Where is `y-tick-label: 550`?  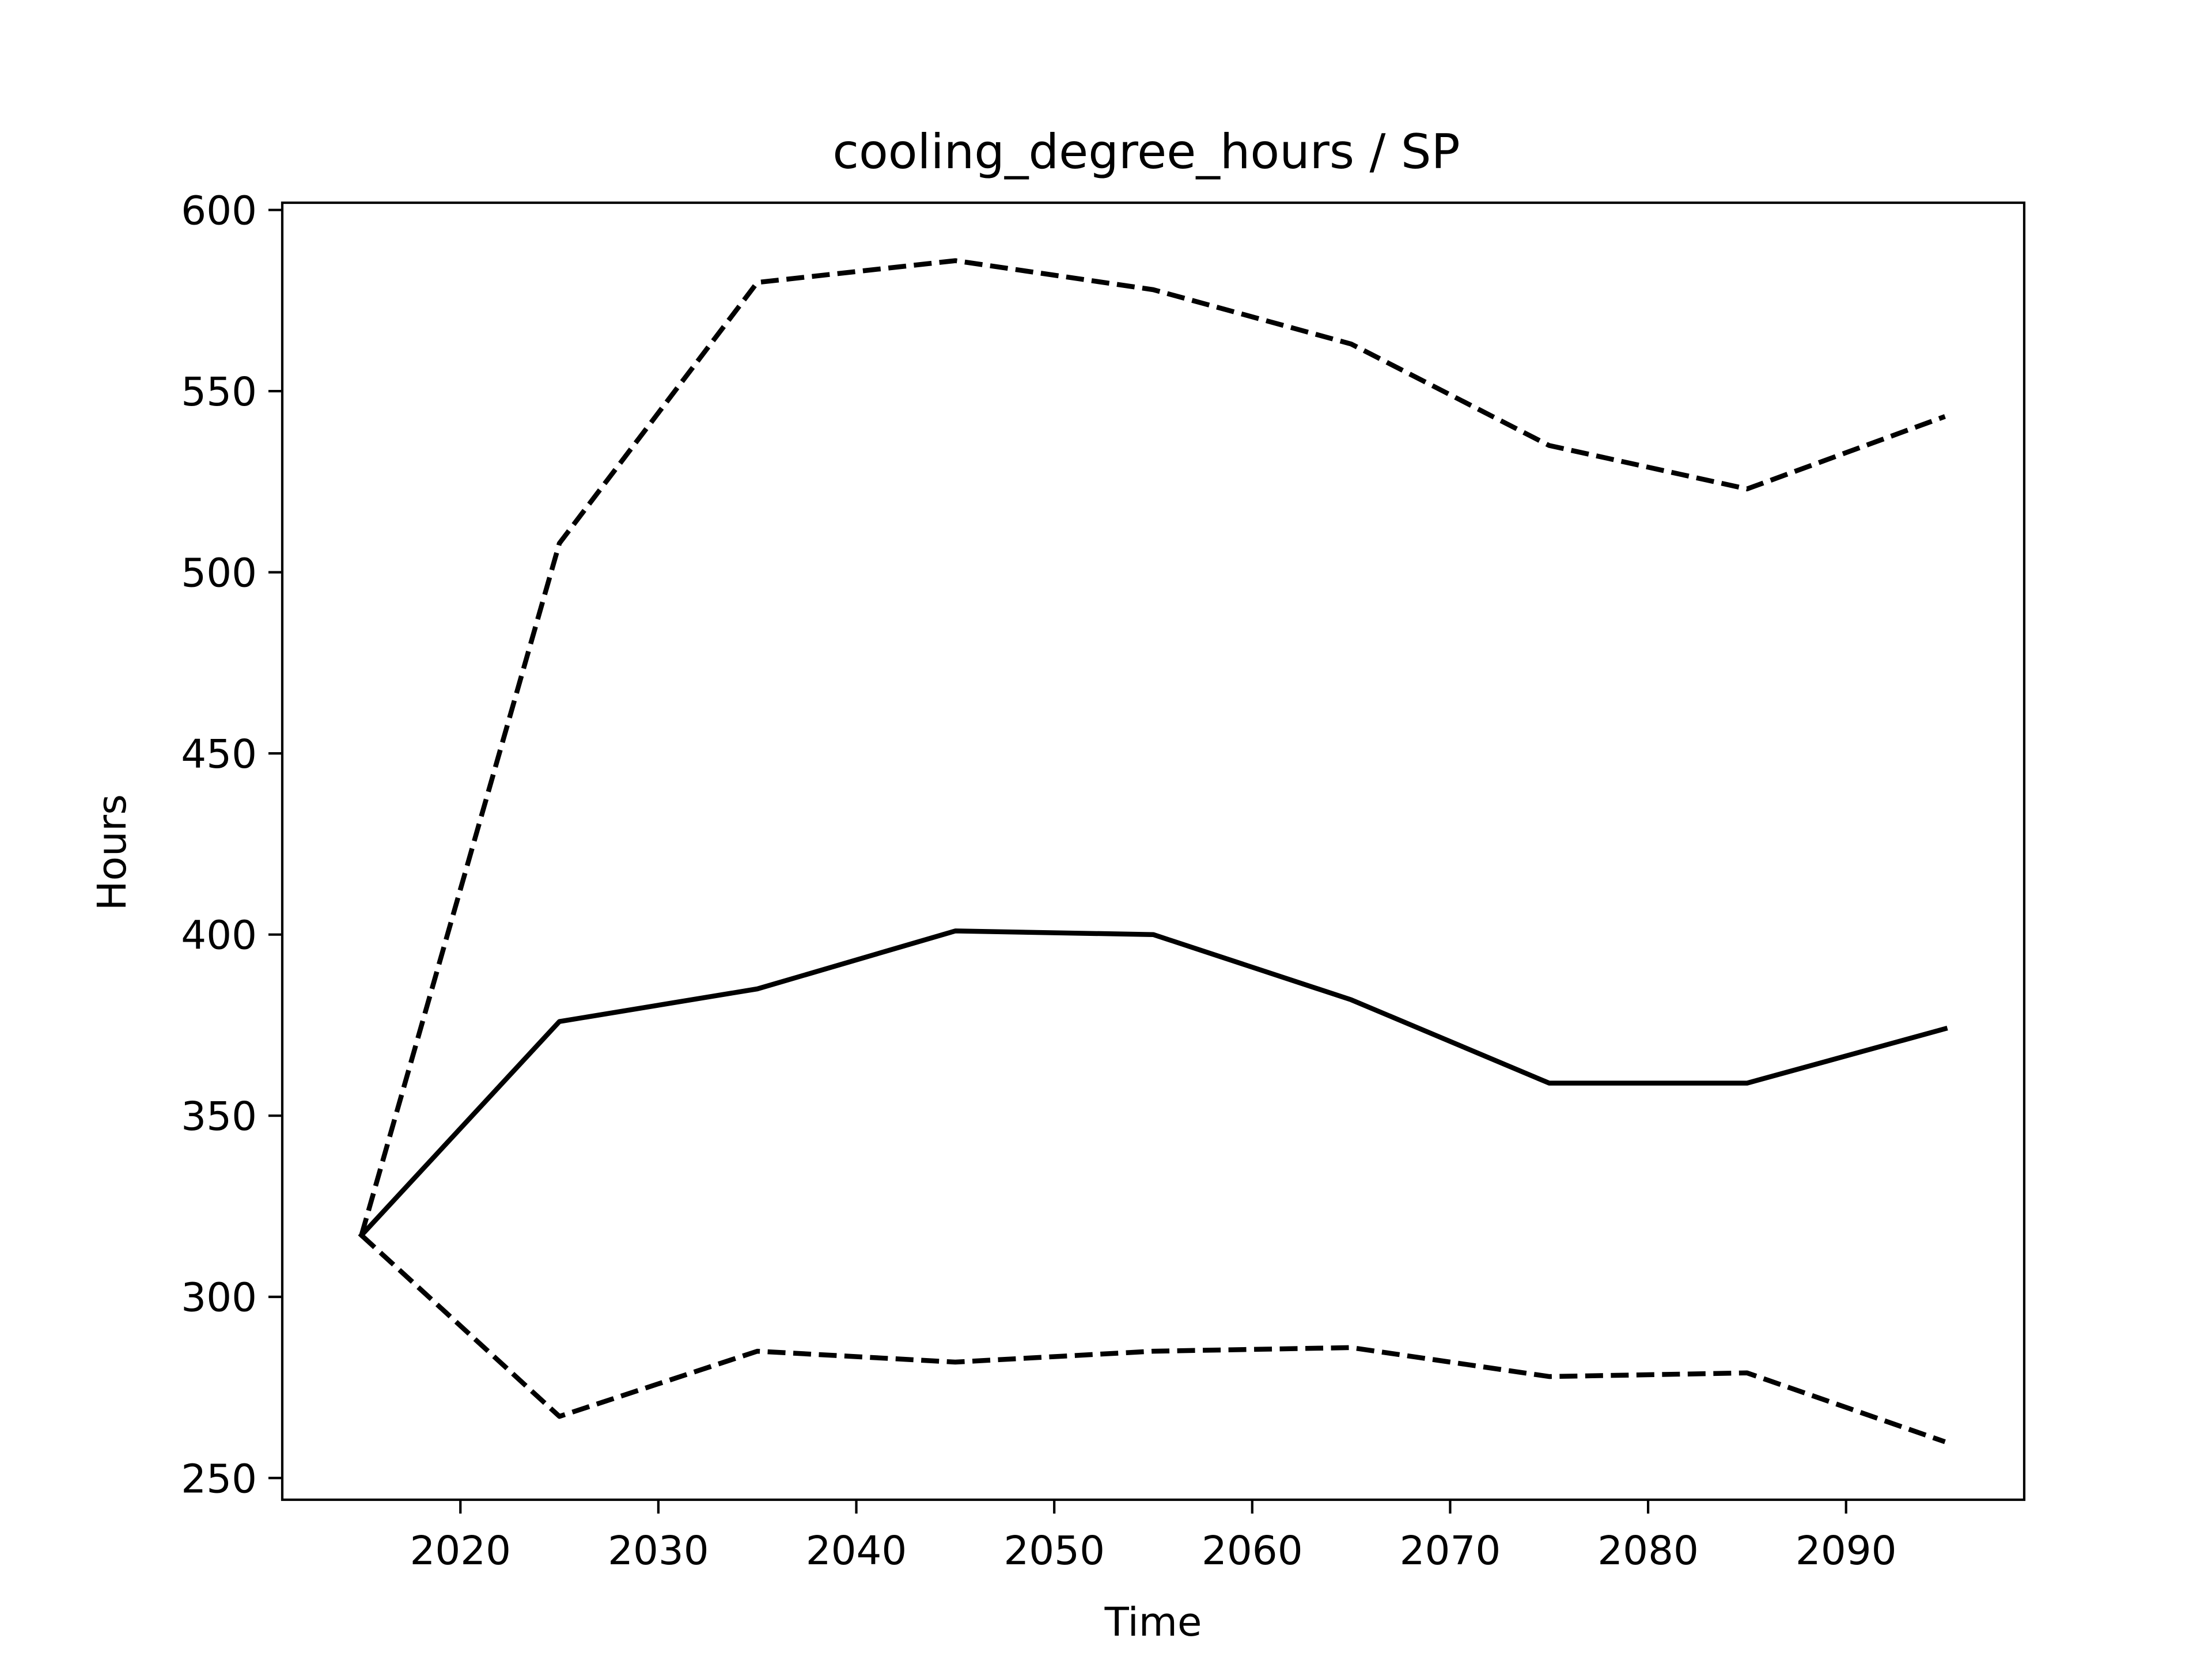
y-tick-label: 550 is located at coordinates (219, 392).